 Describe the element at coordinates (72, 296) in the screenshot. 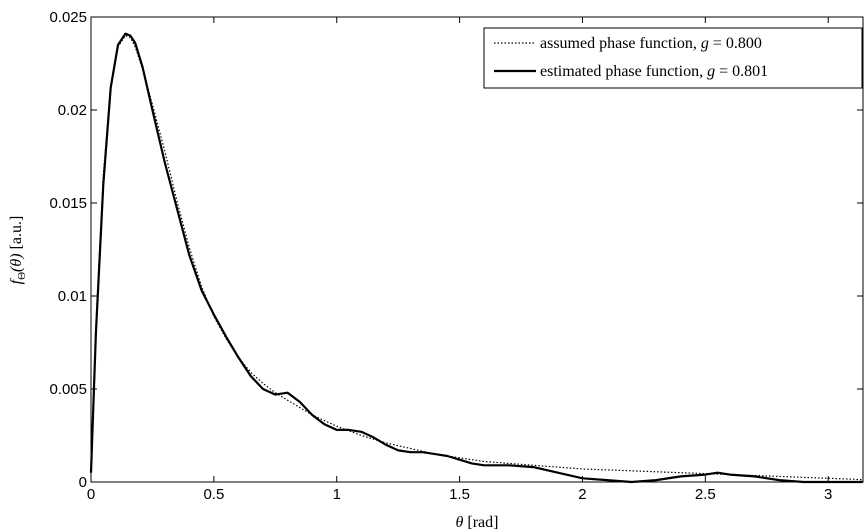

I see `y-tick-label: 0.01` at that location.